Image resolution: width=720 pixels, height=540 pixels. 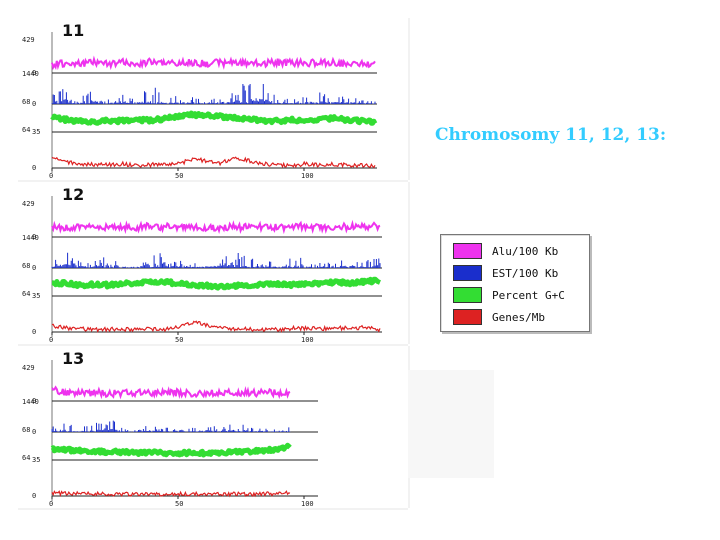 I want to click on chr12-percent-g-c-tick-min: 35, so click(x=36, y=296).